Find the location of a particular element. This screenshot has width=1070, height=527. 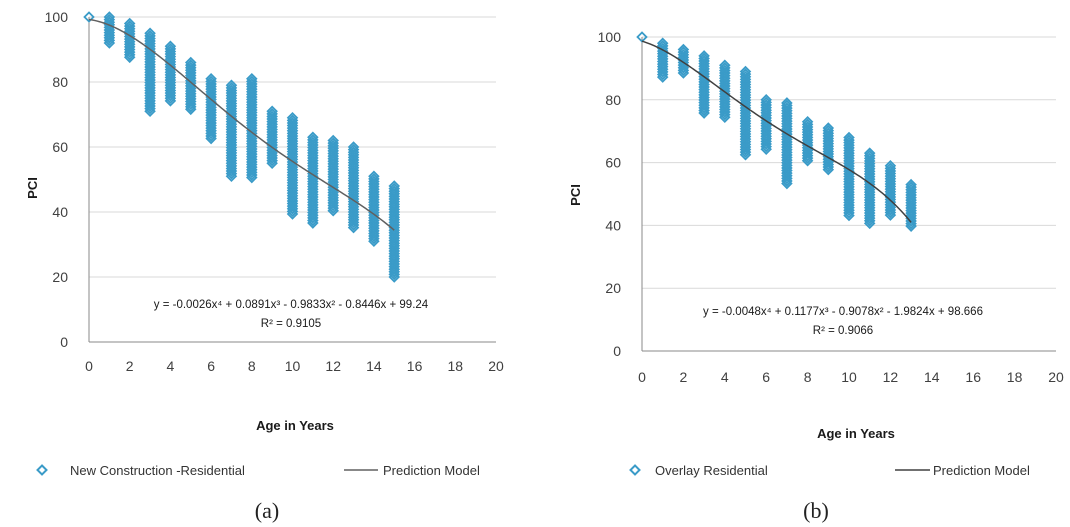

chart-b-y-axis-label: PCI is located at coordinates (575, 195).